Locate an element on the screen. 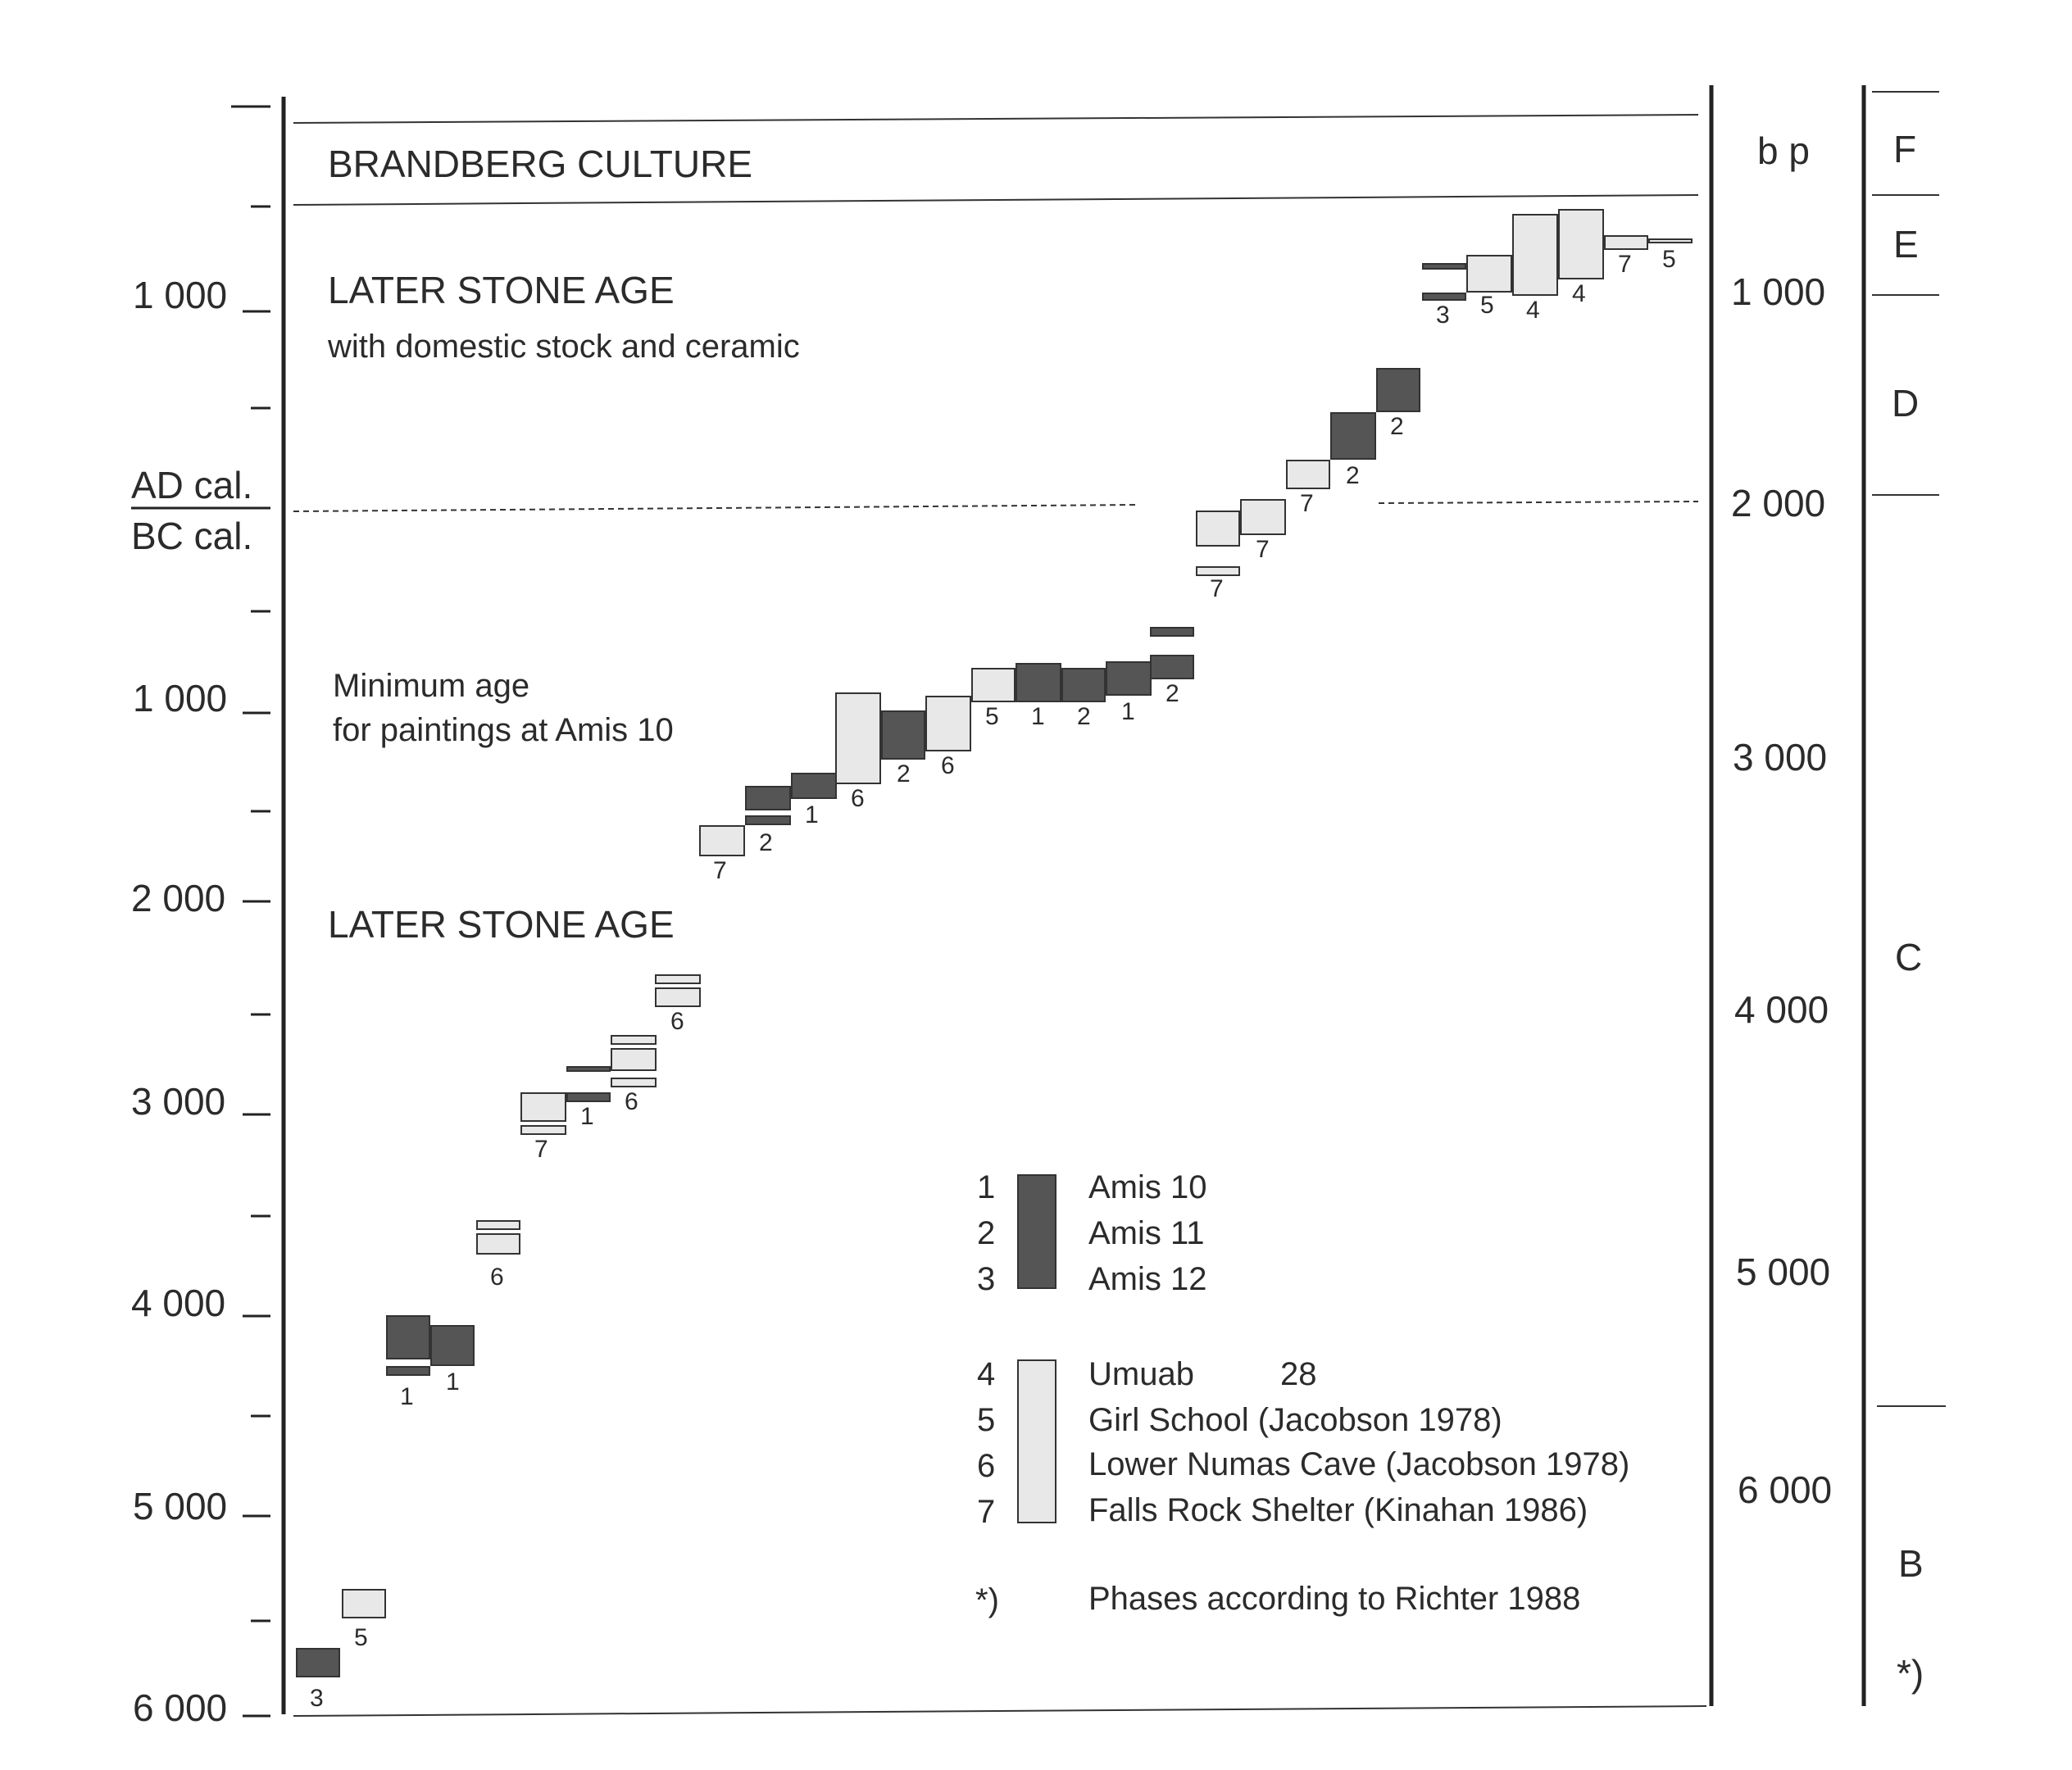 The height and width of the screenshot is (1770, 2072). legend-num-5: 5 is located at coordinates (986, 1420).